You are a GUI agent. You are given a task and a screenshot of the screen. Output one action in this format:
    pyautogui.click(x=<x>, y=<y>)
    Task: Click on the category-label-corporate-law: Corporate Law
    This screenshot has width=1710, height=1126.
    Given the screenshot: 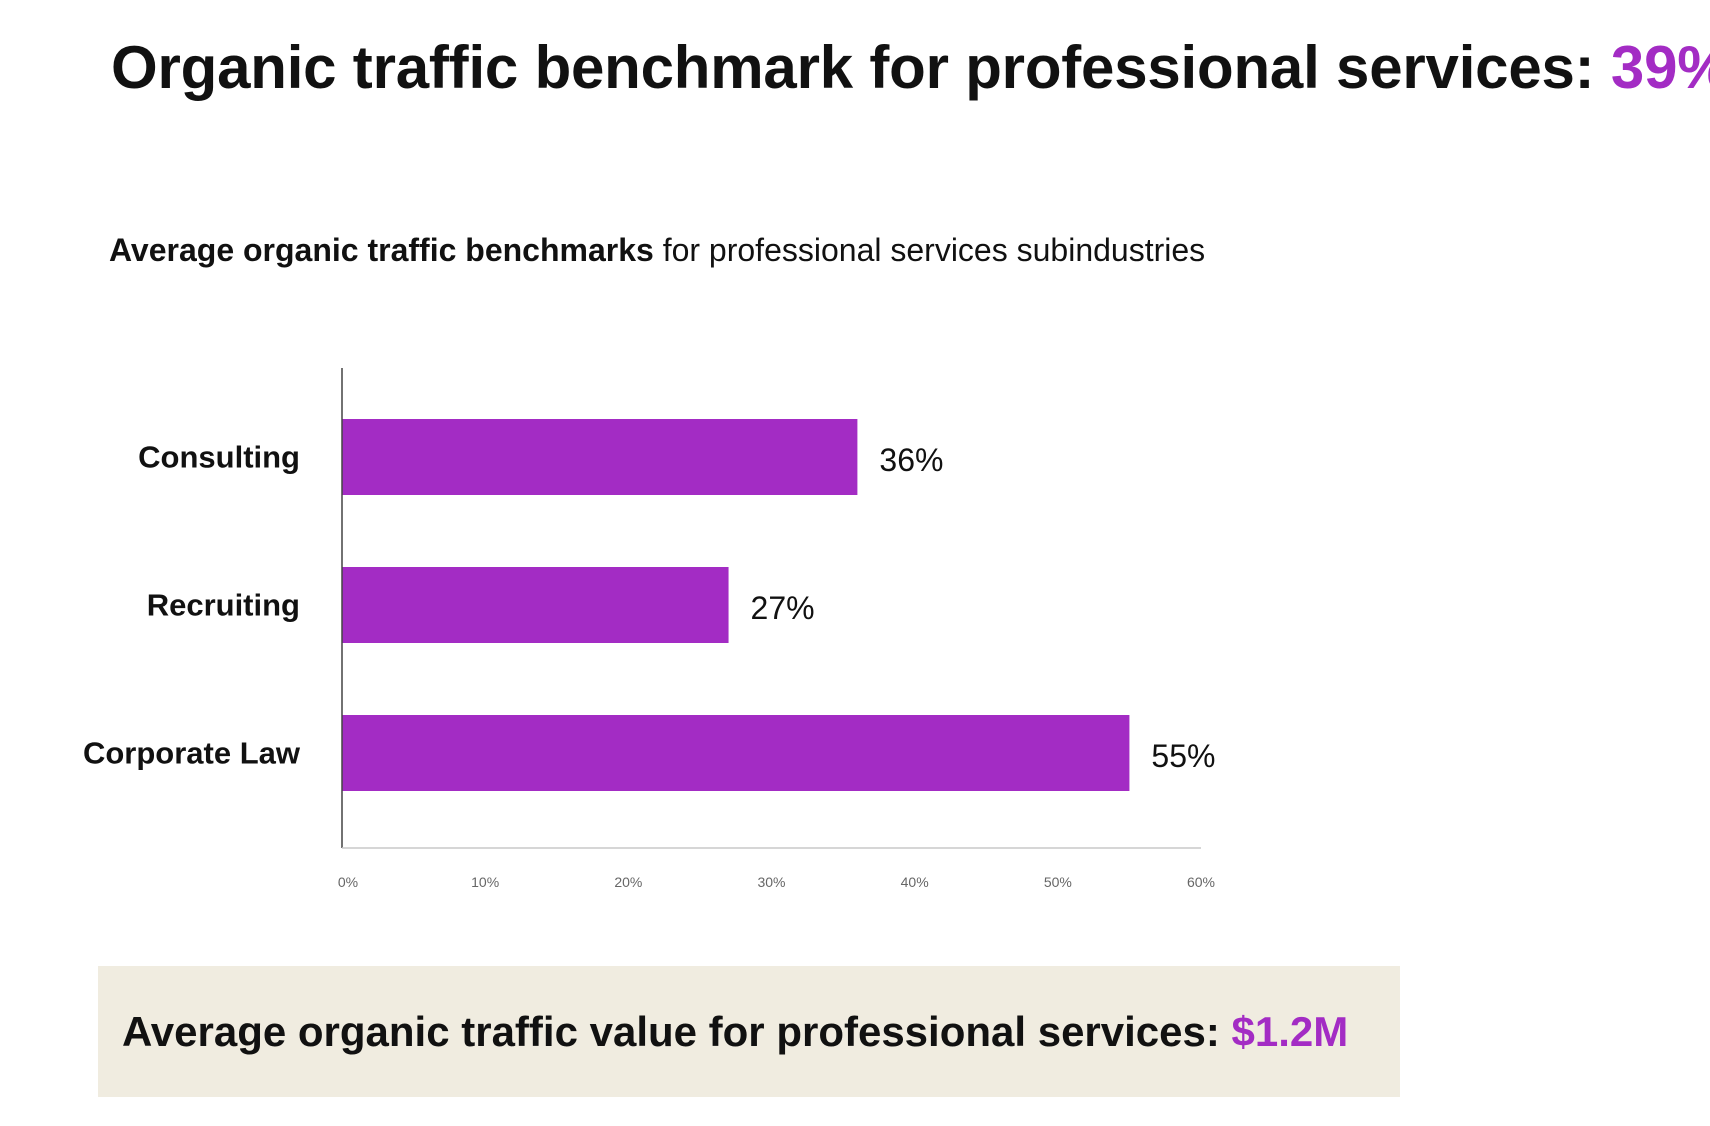 What is the action you would take?
    pyautogui.click(x=192, y=753)
    